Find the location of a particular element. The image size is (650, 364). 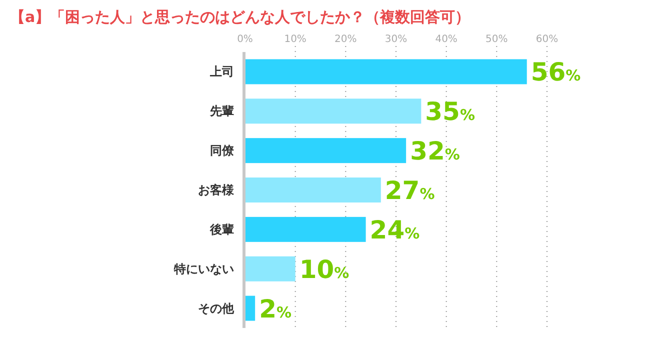

x-tick-label: 50% is located at coordinates (497, 39).